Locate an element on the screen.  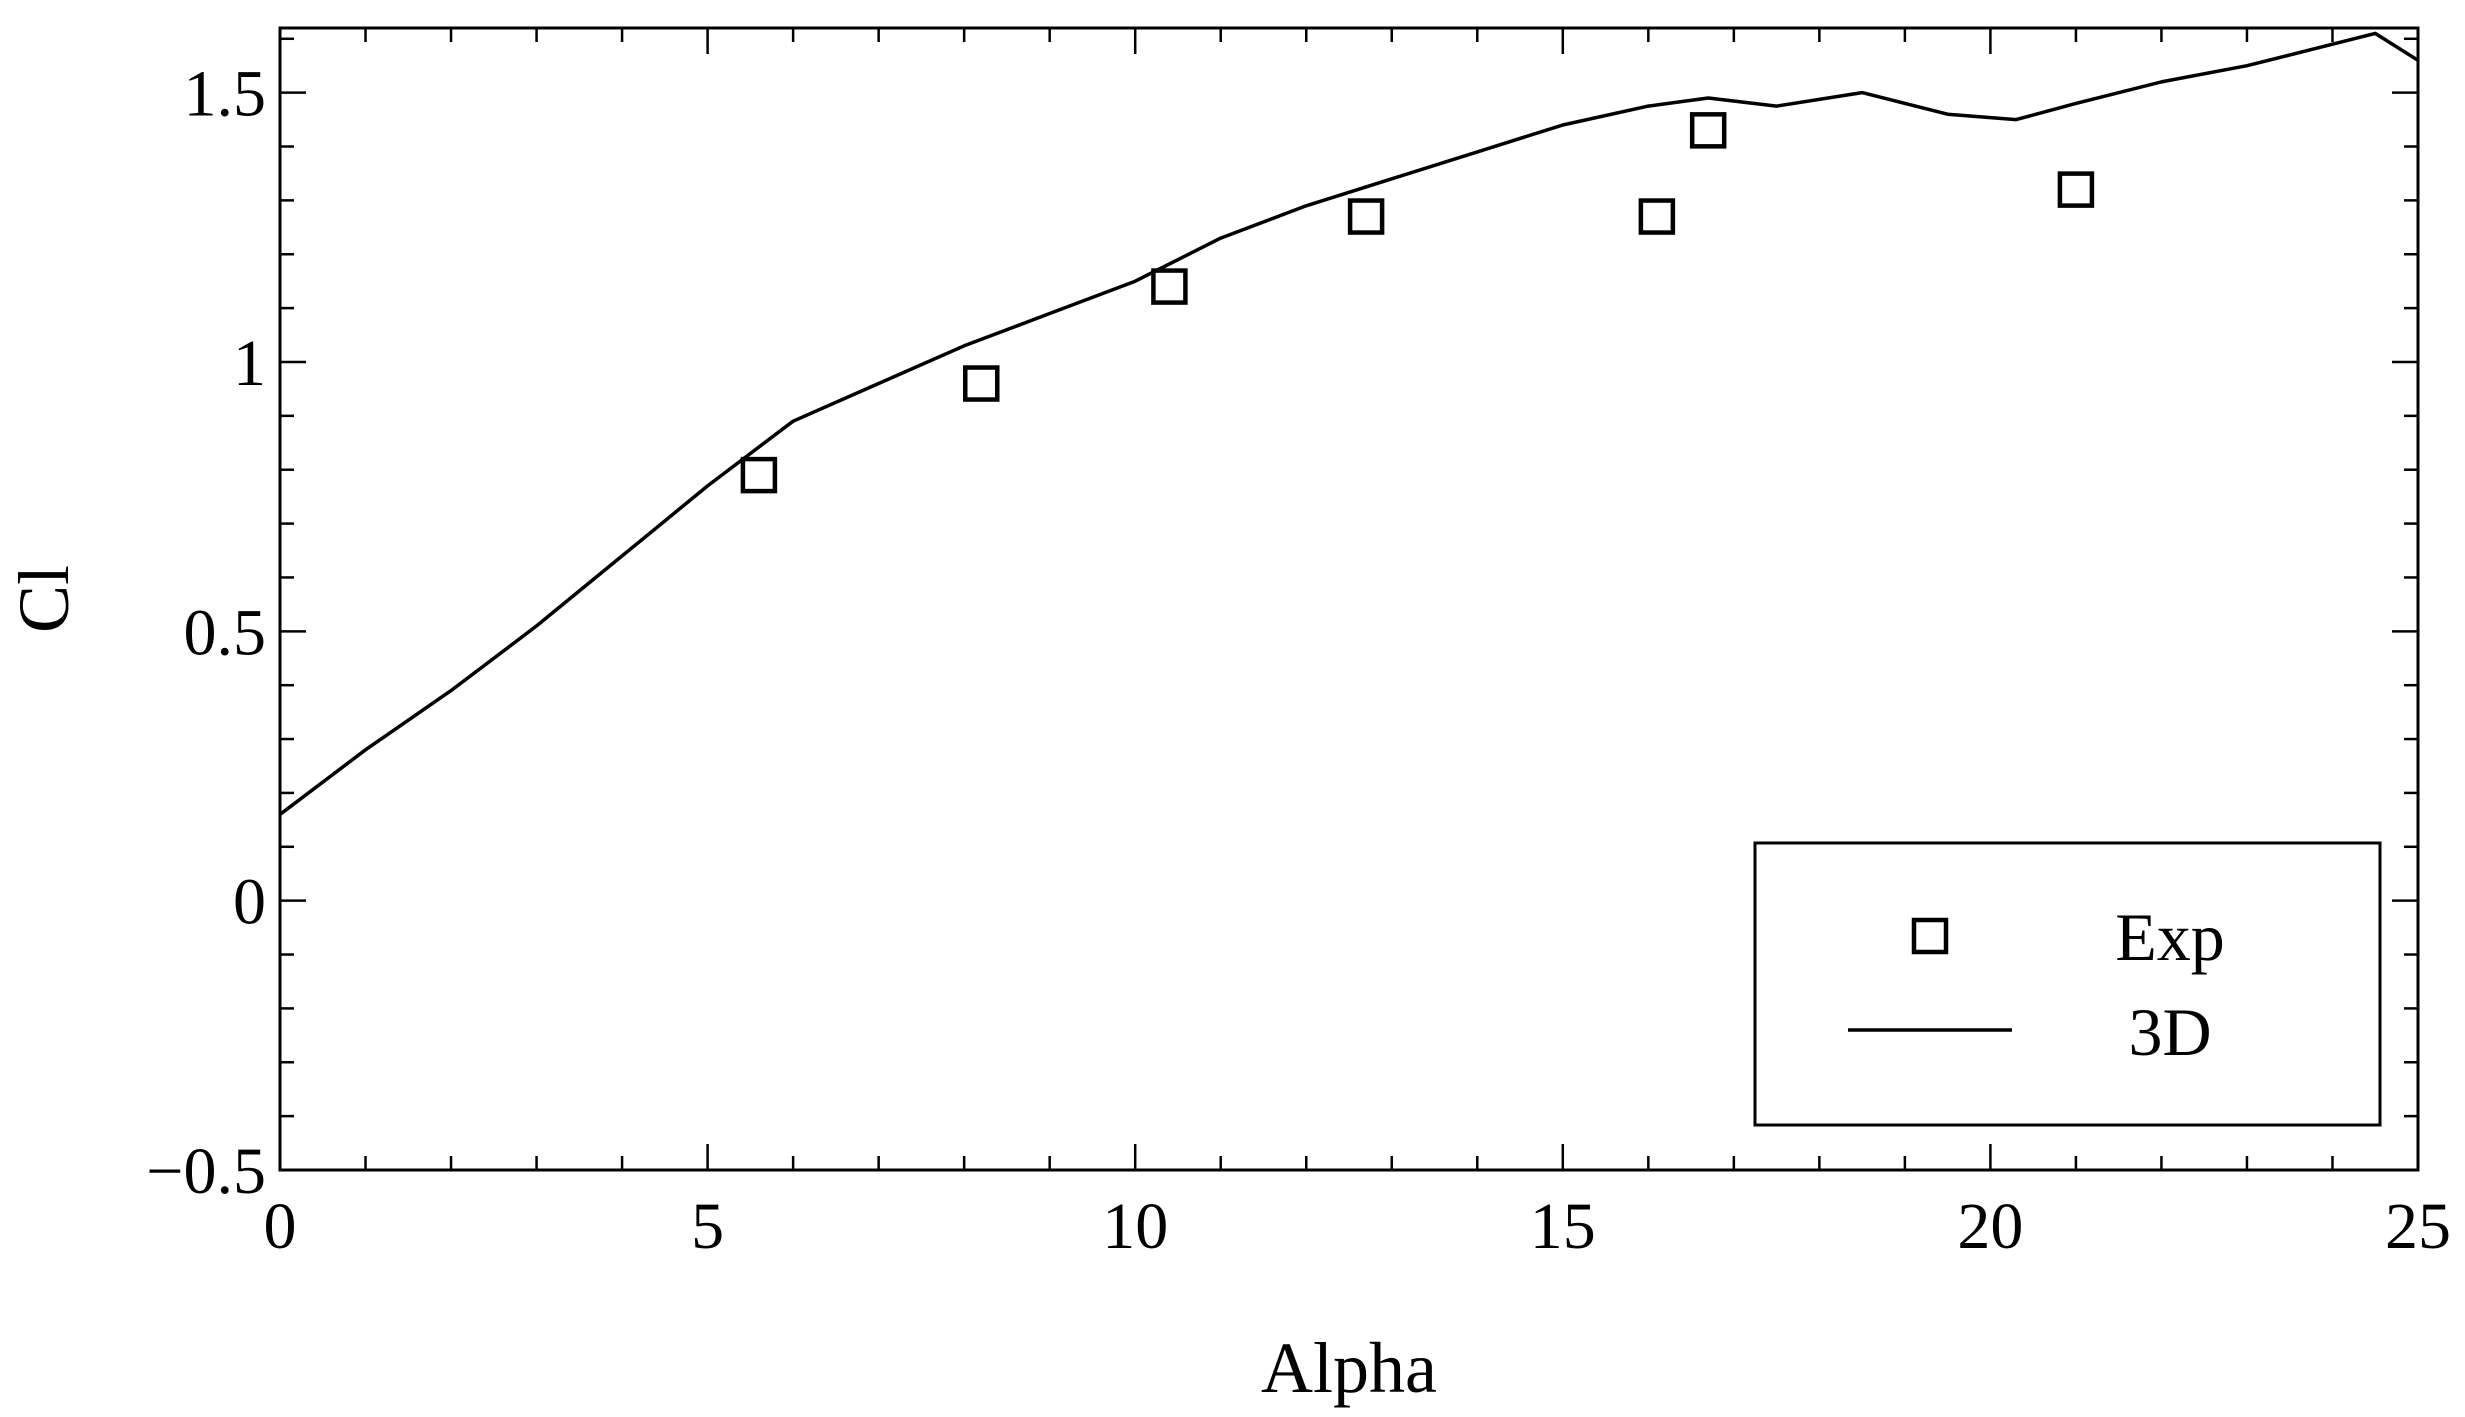
x-axis-label: Alpha is located at coordinates (1349, 1368).